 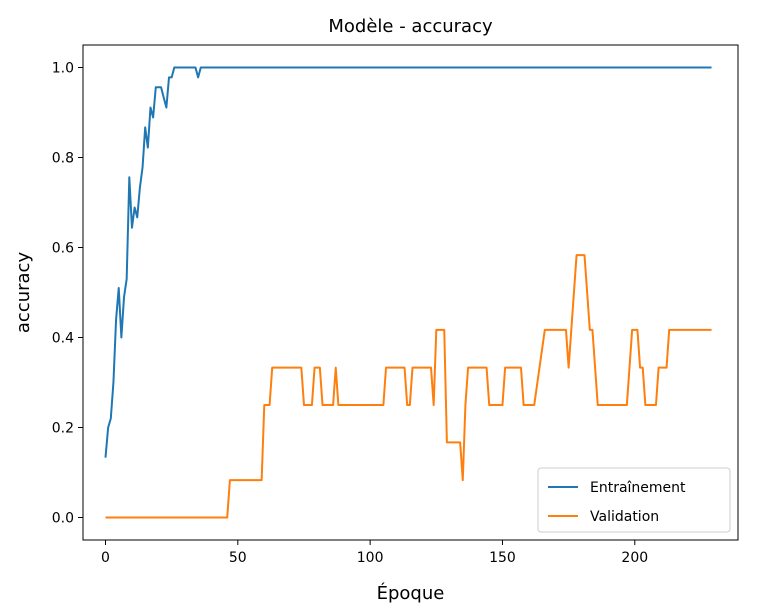 I want to click on x-axis: 0 50 100 150 200, so click(x=374, y=553).